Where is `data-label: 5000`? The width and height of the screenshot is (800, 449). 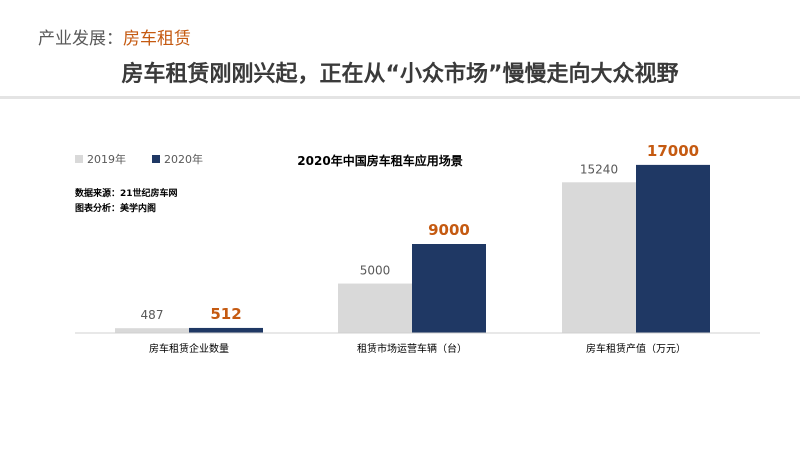 data-label: 5000 is located at coordinates (375, 271).